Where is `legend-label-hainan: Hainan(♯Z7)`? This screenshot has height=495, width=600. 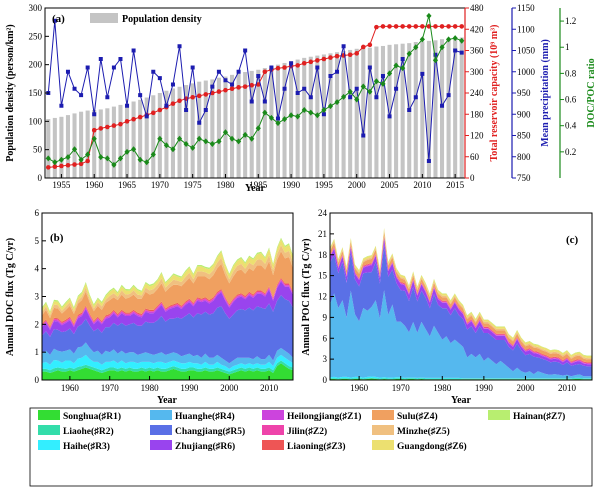
legend-label-hainan: Hainan(♯Z7) is located at coordinates (539, 416).